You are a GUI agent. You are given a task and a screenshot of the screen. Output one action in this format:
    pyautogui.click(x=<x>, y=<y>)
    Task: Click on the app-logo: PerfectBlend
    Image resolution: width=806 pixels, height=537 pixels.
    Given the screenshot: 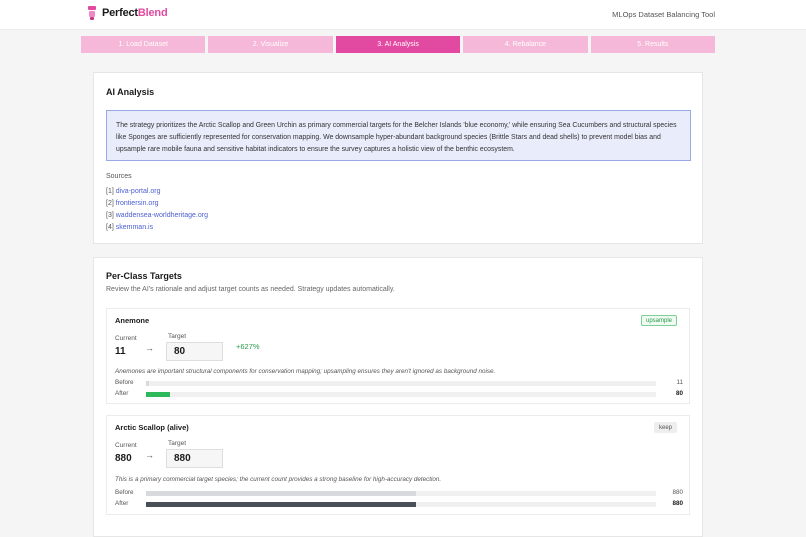 What is the action you would take?
    pyautogui.click(x=128, y=13)
    